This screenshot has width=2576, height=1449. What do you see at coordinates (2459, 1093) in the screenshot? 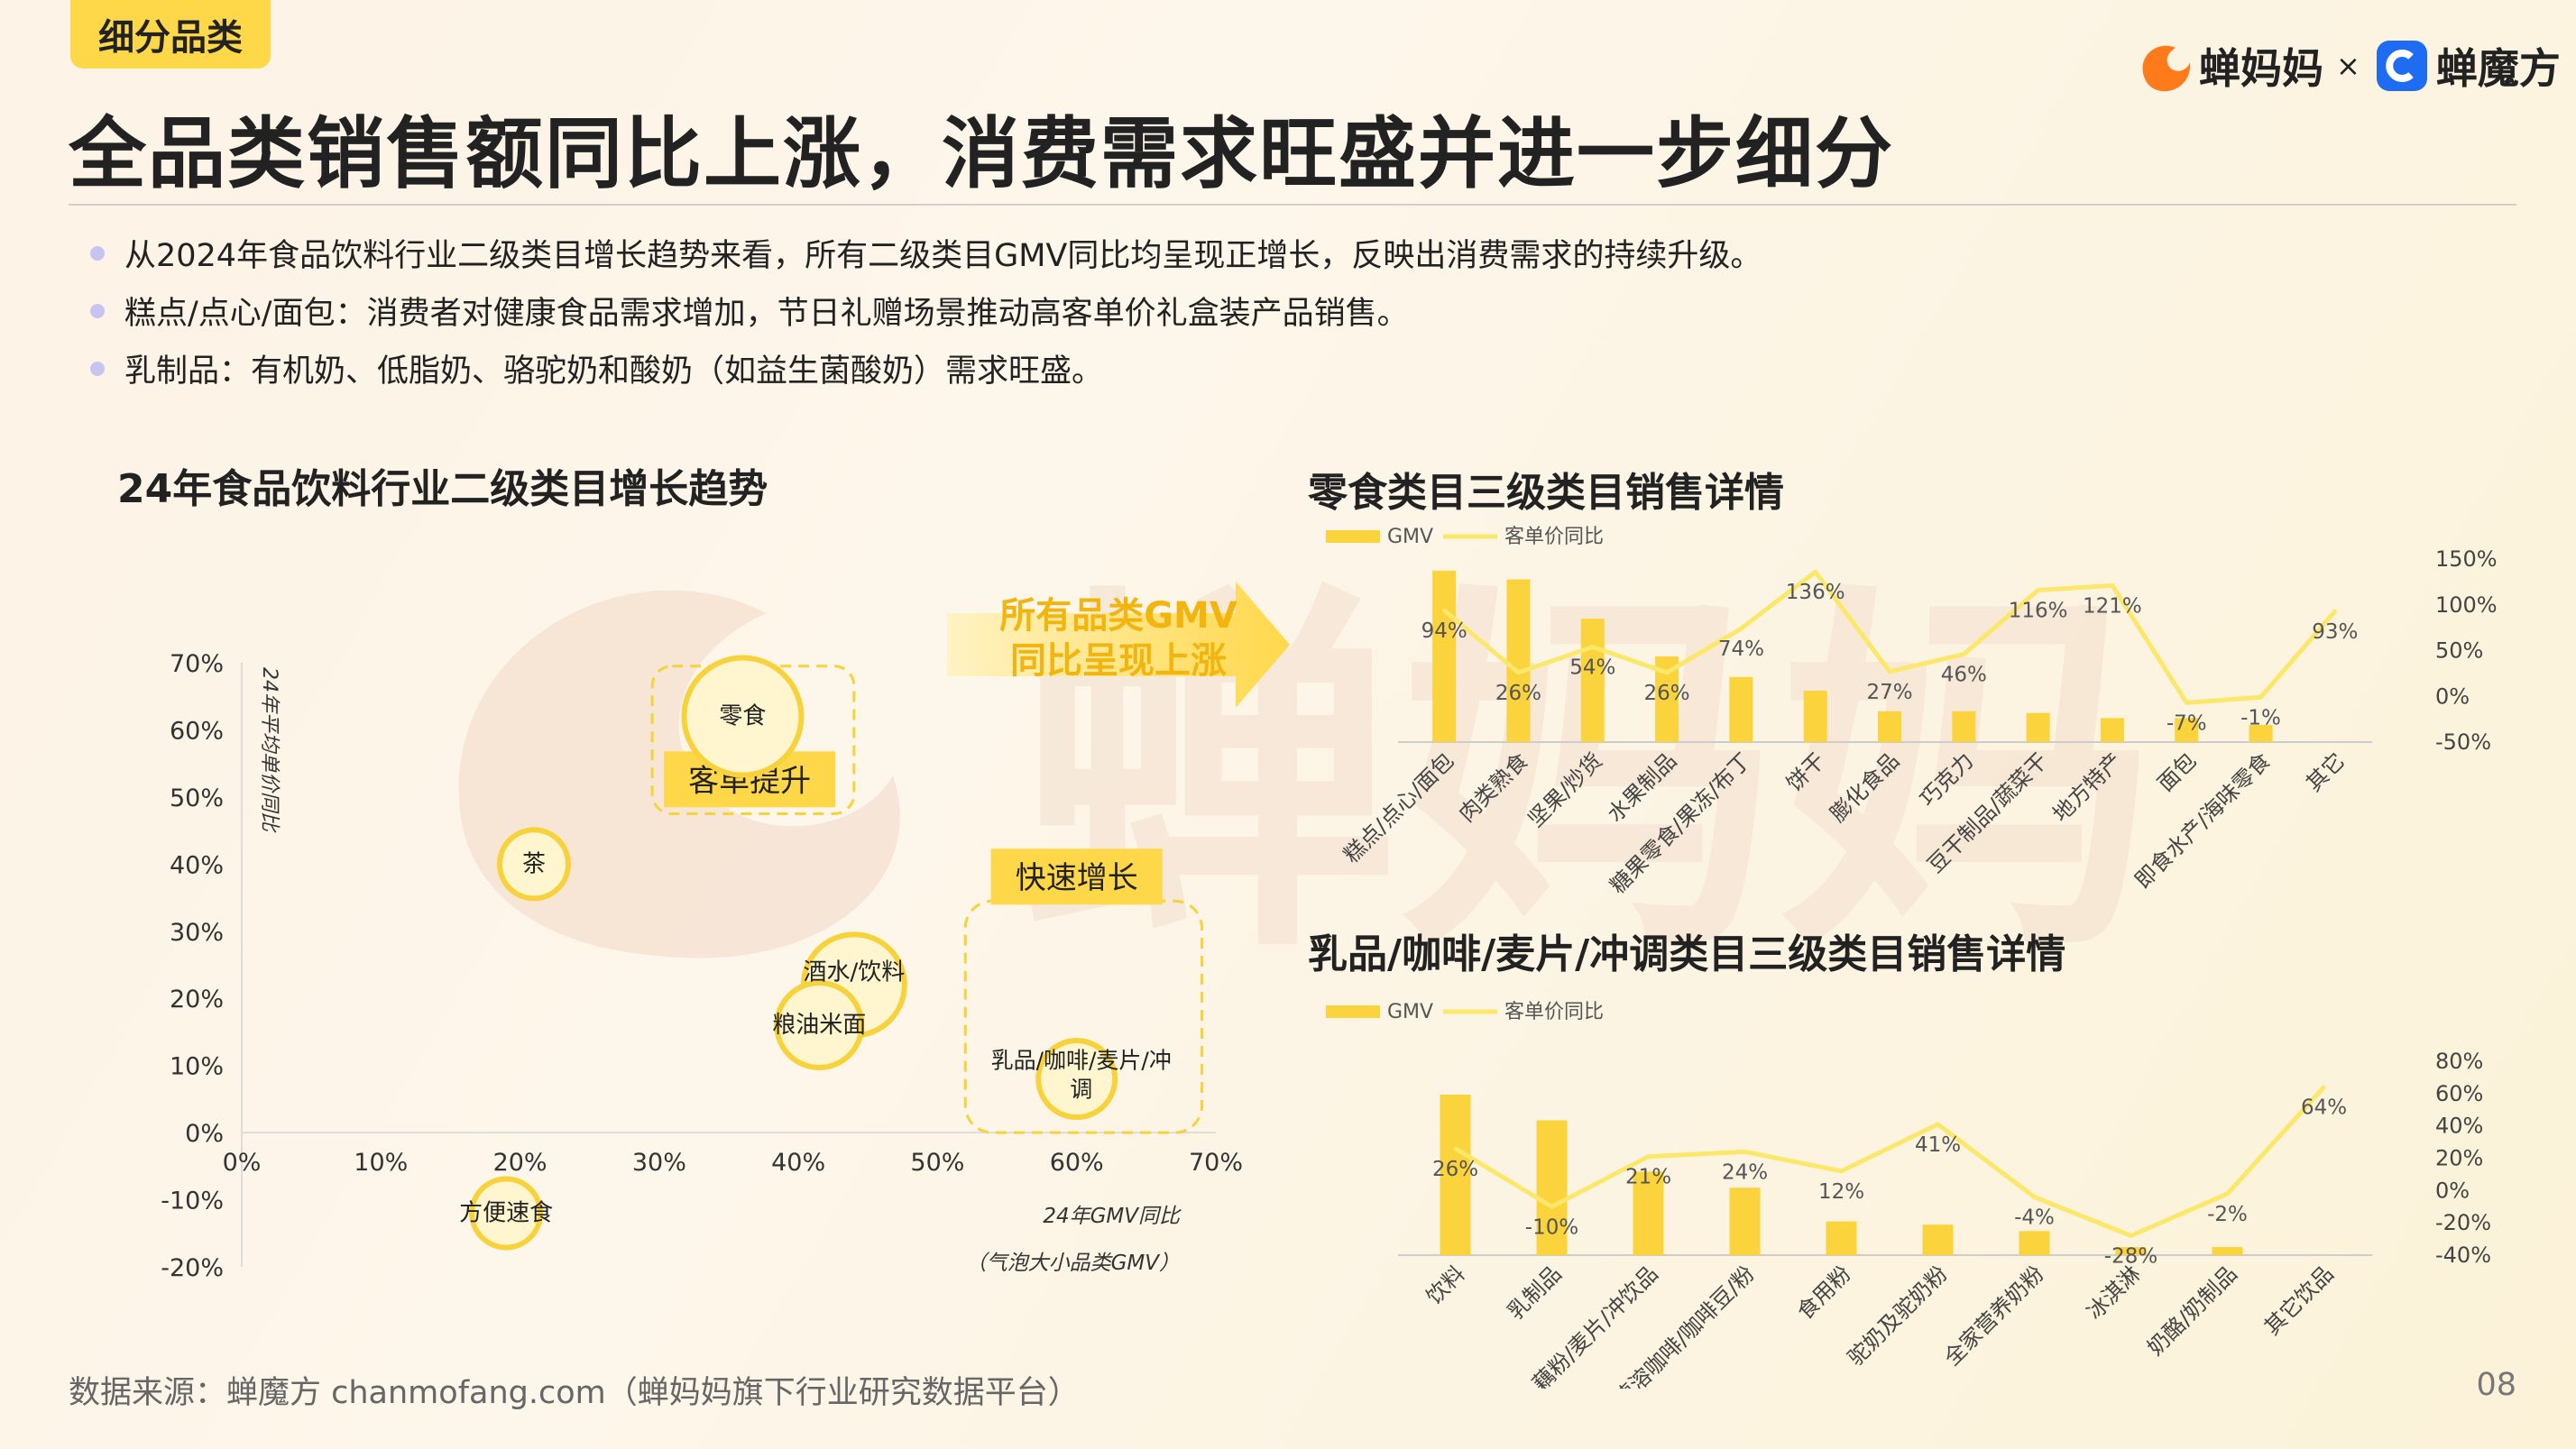
I see `y2-tick-label: 60%` at bounding box center [2459, 1093].